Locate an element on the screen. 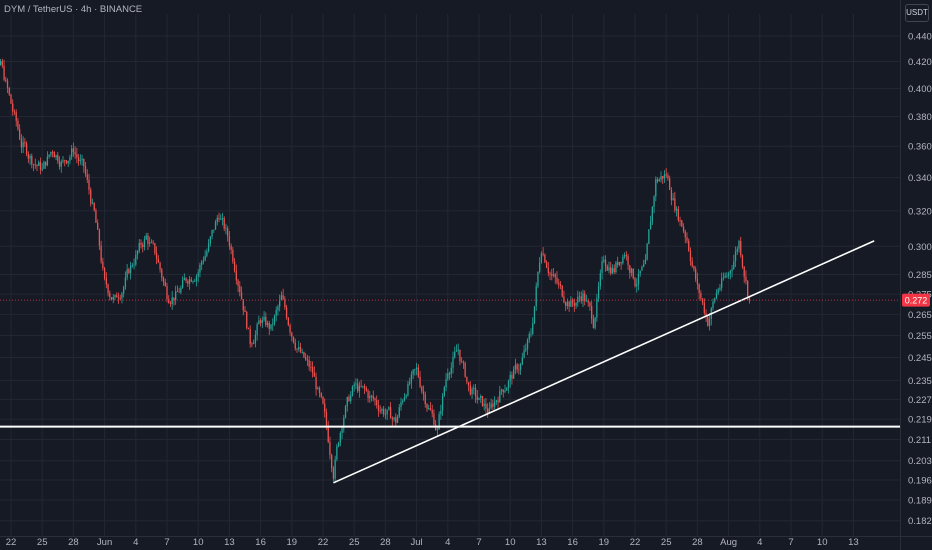 The image size is (932, 550). x-tick-label: Jul is located at coordinates (417, 542).